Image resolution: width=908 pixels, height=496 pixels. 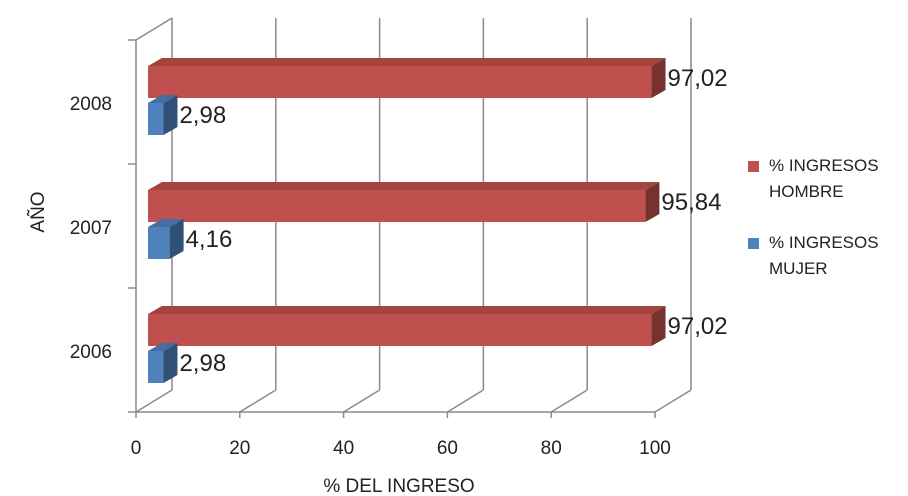 What do you see at coordinates (691, 202) in the screenshot?
I see `data-label: 95,84` at bounding box center [691, 202].